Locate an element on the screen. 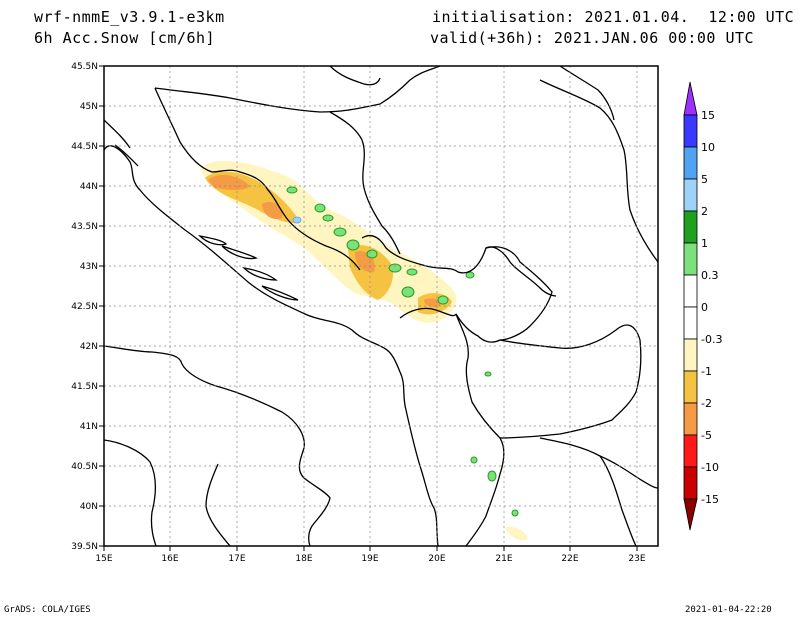 The height and width of the screenshot is (618, 800). montenegro-border is located at coordinates (459, 265).